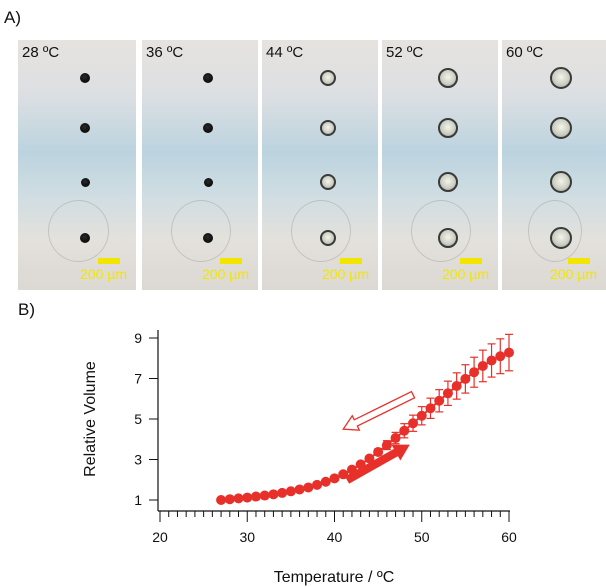  What do you see at coordinates (90, 419) in the screenshot?
I see `y-axis-title: Relative Volume` at bounding box center [90, 419].